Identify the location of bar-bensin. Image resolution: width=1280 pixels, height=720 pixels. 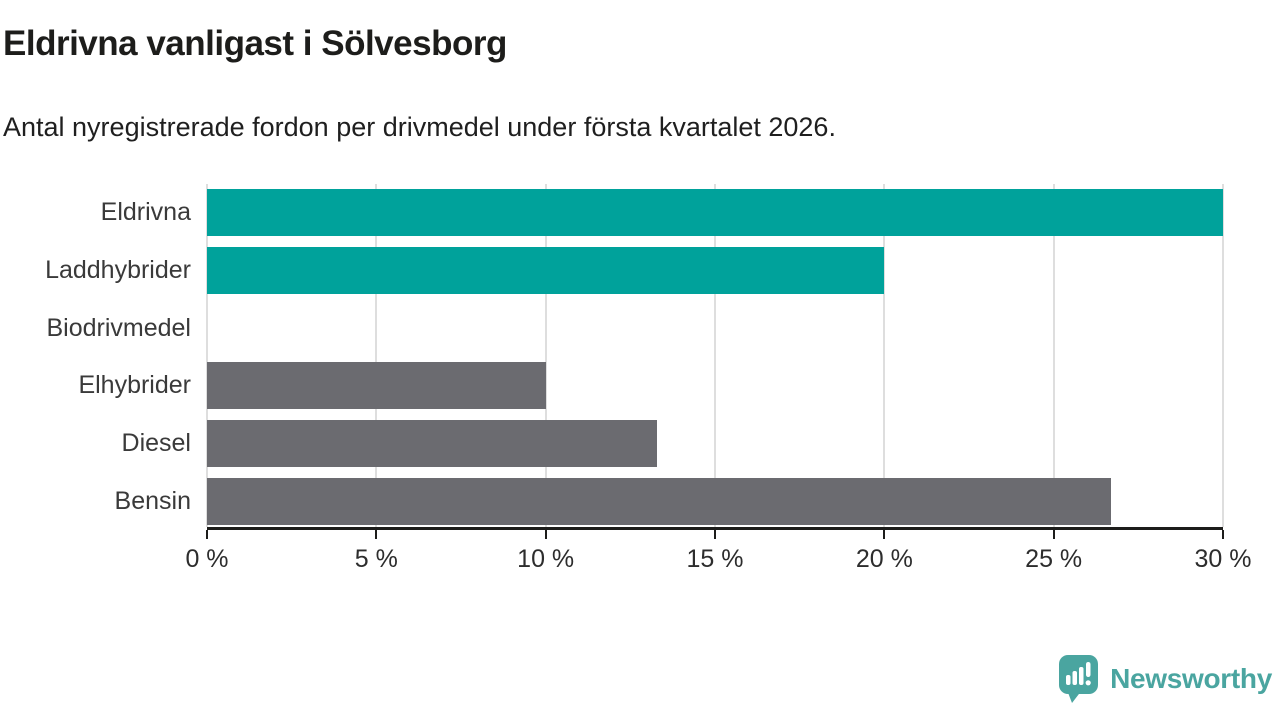
(659, 501).